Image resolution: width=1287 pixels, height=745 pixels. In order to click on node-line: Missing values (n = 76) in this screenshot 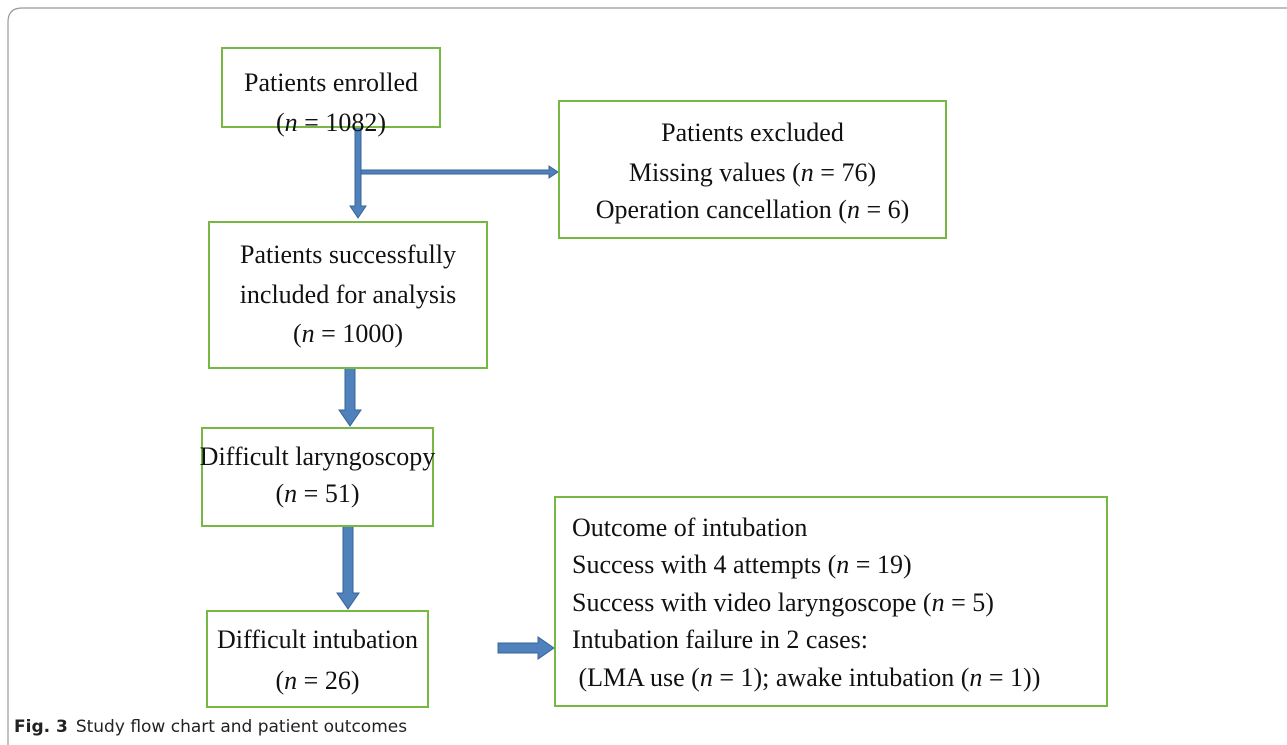, I will do `click(752, 172)`.